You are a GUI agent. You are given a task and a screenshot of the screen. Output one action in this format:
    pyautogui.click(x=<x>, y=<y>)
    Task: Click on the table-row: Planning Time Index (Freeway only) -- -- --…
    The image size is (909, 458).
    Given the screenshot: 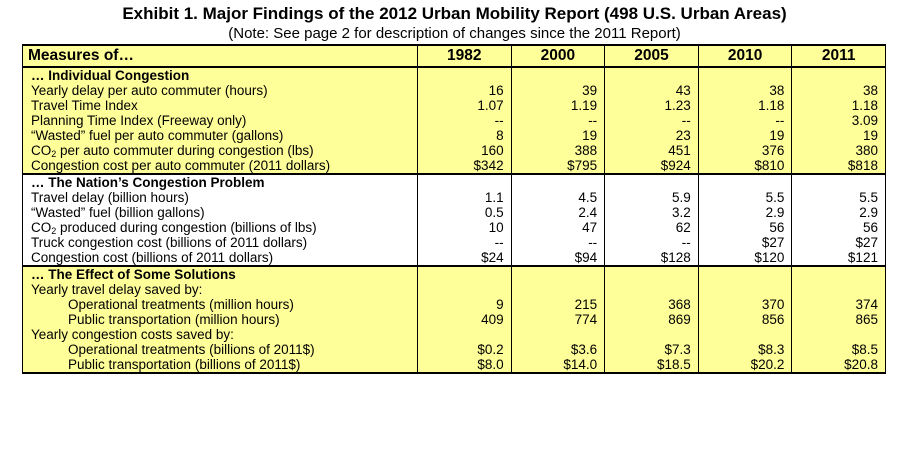 What is the action you would take?
    pyautogui.click(x=454, y=120)
    